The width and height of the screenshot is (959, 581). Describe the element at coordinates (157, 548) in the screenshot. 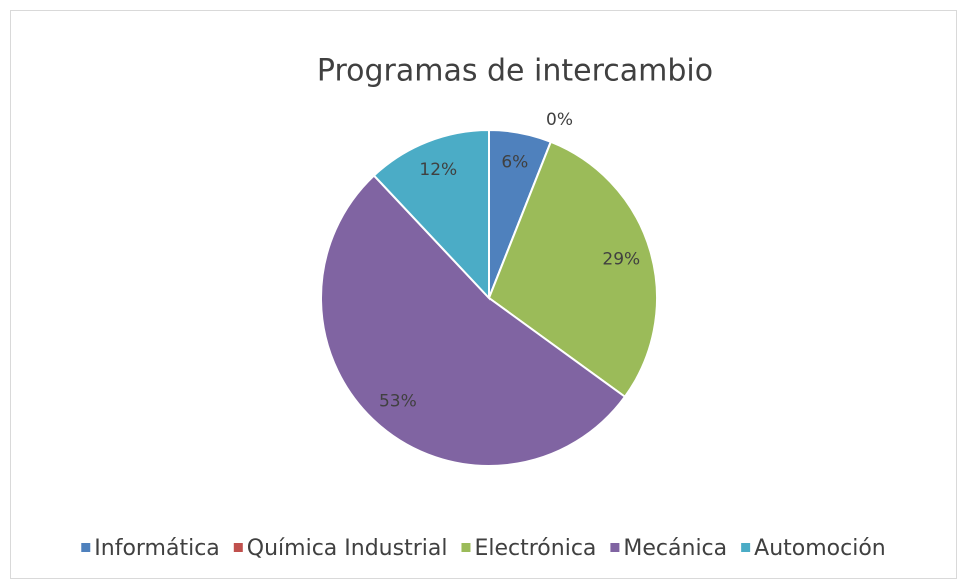

I see `legend-label: Informática` at that location.